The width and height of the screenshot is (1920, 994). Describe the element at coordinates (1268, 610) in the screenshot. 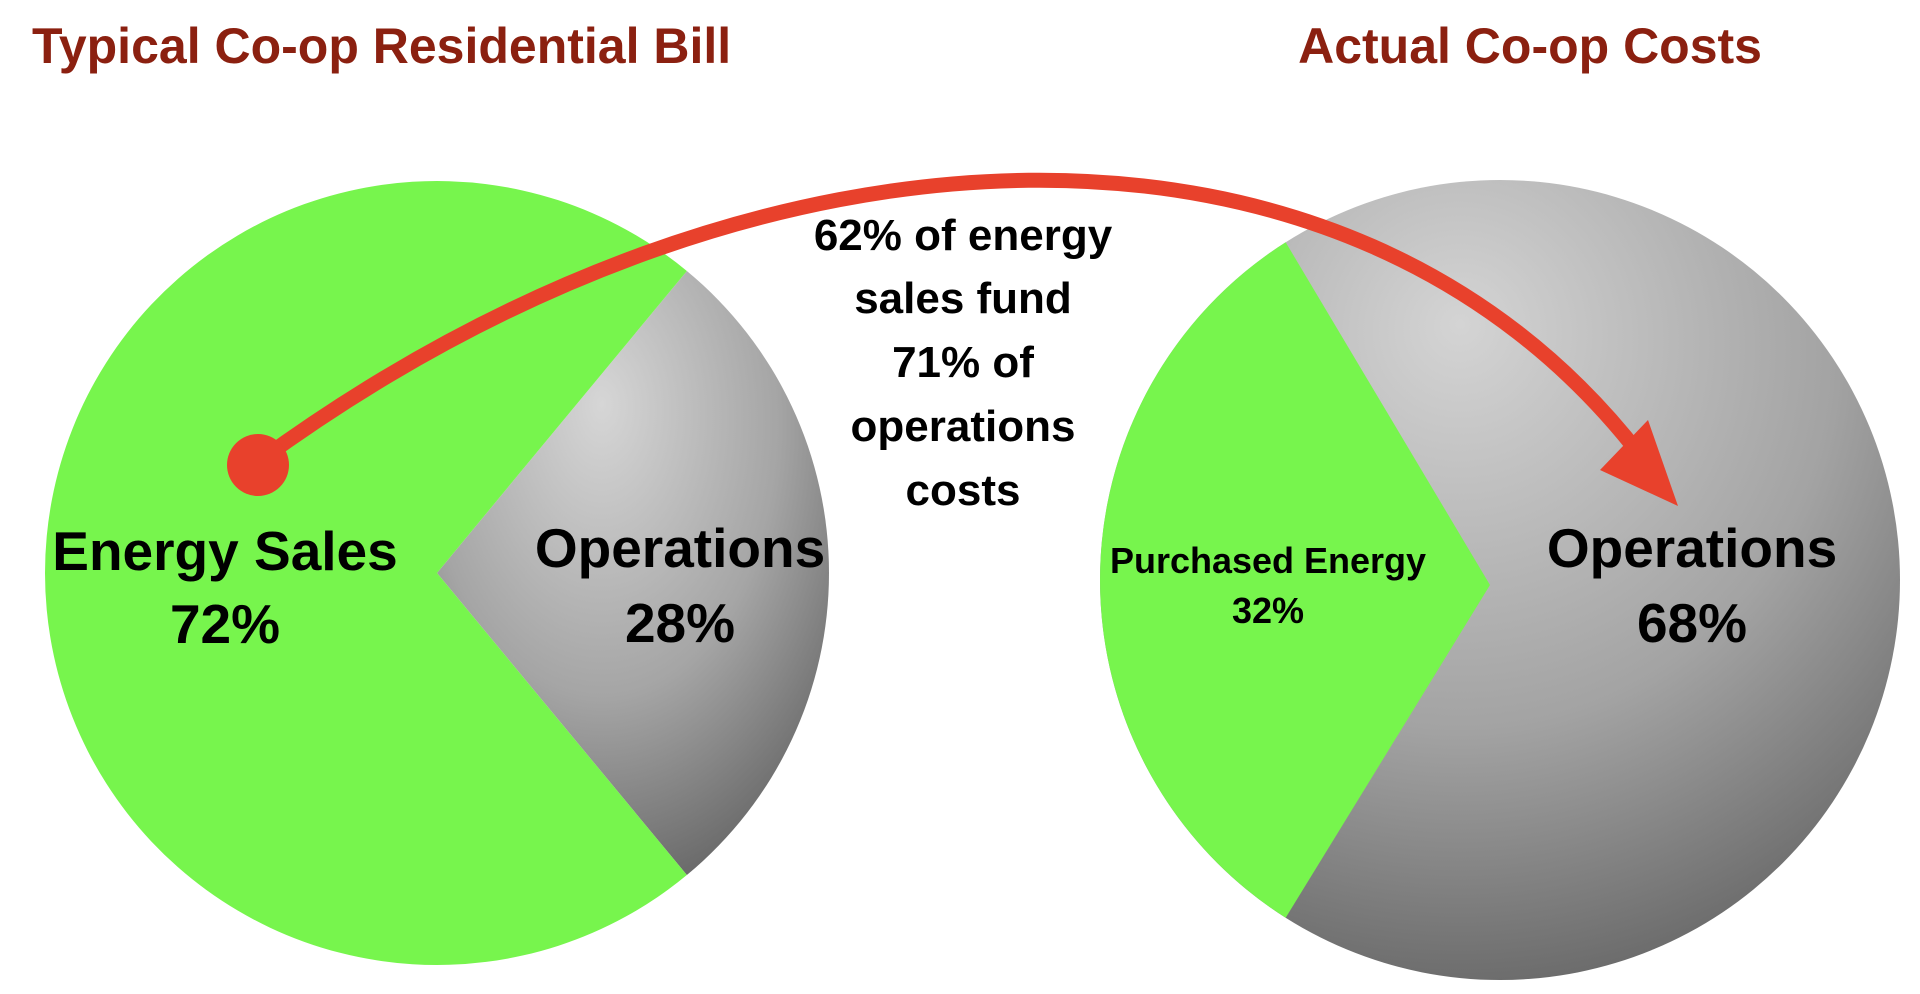

I see `right-energy-value: 32%` at that location.